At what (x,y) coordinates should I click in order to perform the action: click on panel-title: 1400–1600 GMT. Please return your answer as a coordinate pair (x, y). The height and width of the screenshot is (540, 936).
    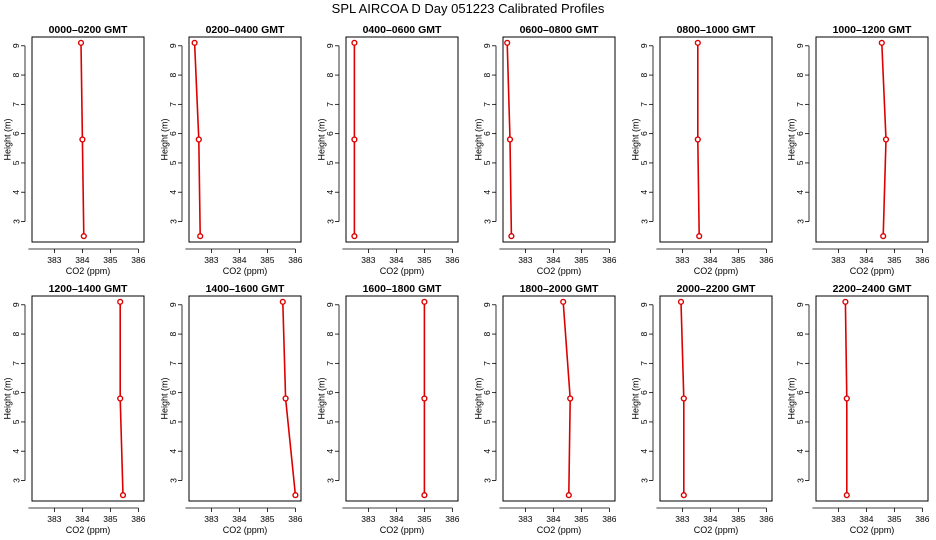
    Looking at the image, I should click on (245, 289).